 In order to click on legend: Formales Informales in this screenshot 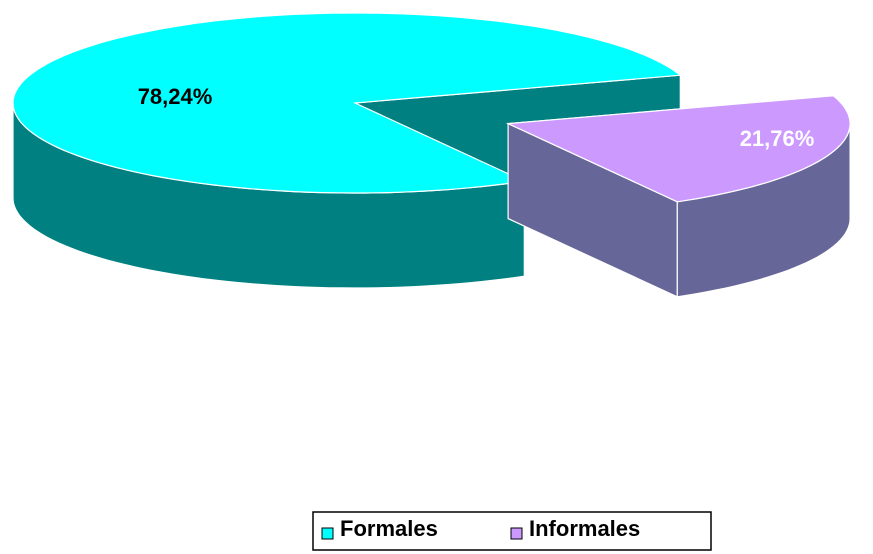, I will do `click(480, 528)`.